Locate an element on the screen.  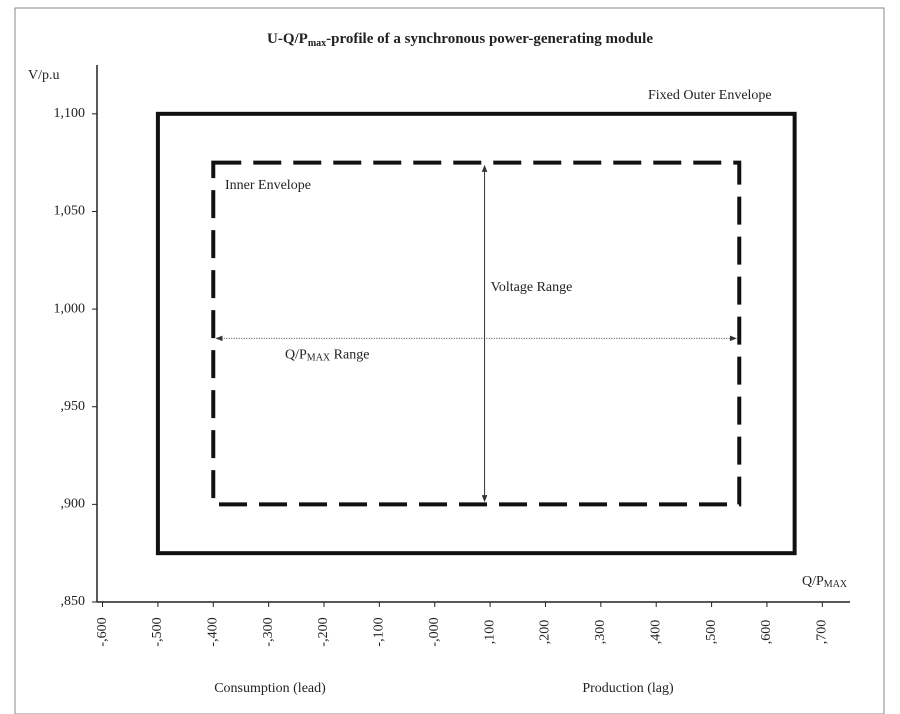
x-tick-label: ,400 is located at coordinates (655, 632).